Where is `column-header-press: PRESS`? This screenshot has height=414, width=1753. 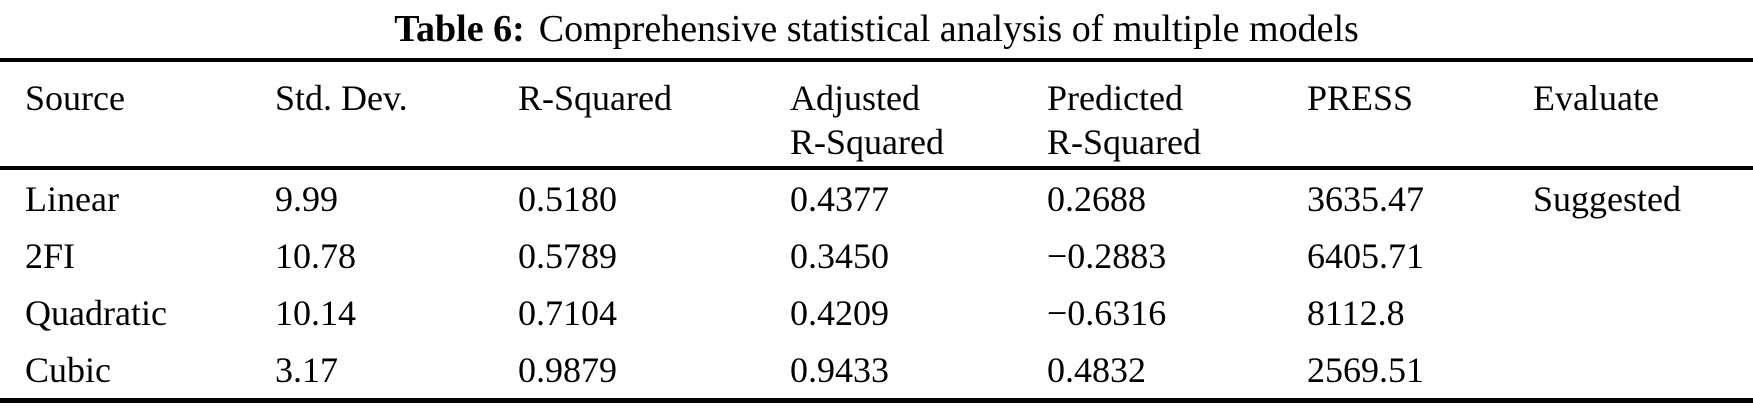
column-header-press: PRESS is located at coordinates (1420, 114).